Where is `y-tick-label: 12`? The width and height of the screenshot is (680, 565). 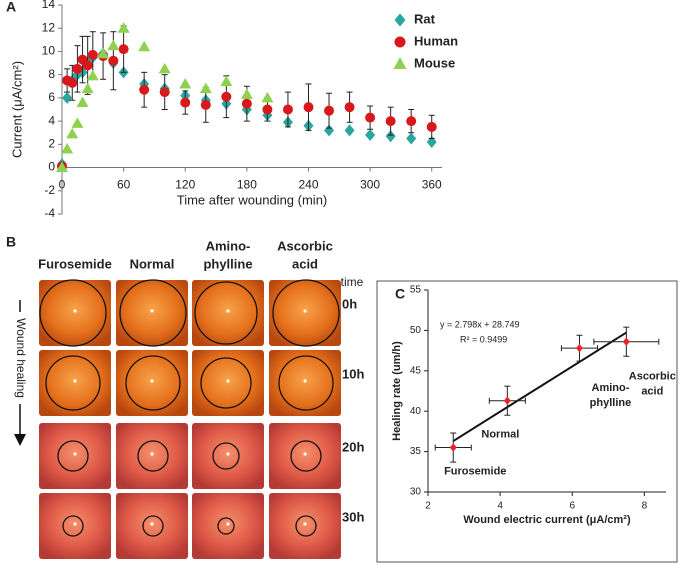 y-tick-label: 12 is located at coordinates (49, 27).